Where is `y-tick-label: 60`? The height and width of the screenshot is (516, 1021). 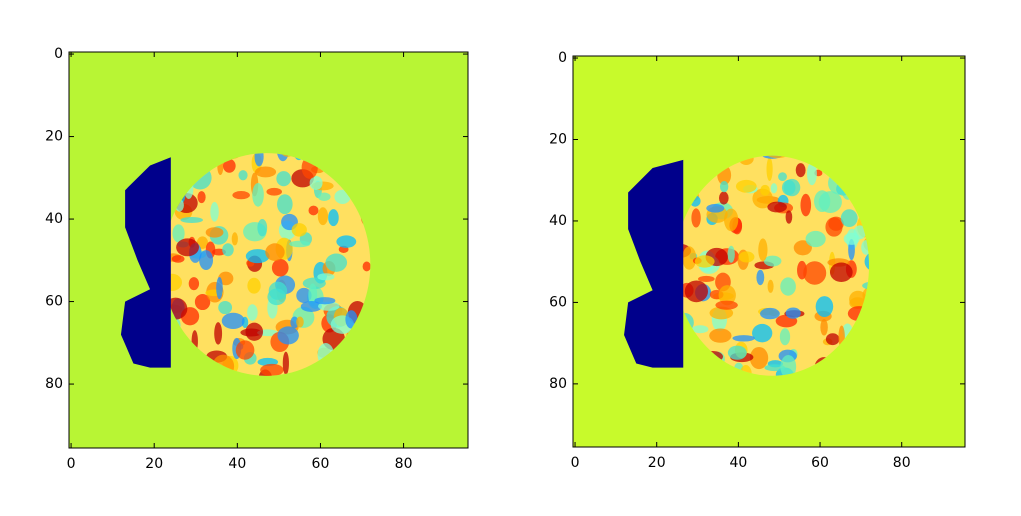 y-tick-label: 60 is located at coordinates (558, 302).